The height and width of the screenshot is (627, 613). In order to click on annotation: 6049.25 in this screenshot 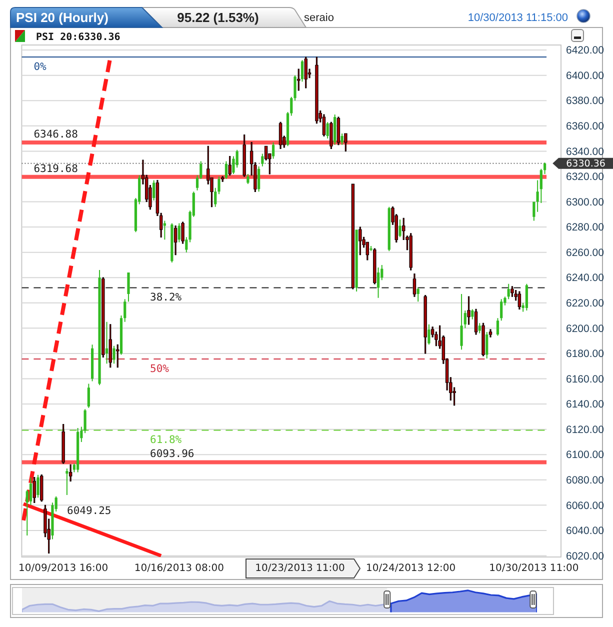, I will do `click(89, 511)`.